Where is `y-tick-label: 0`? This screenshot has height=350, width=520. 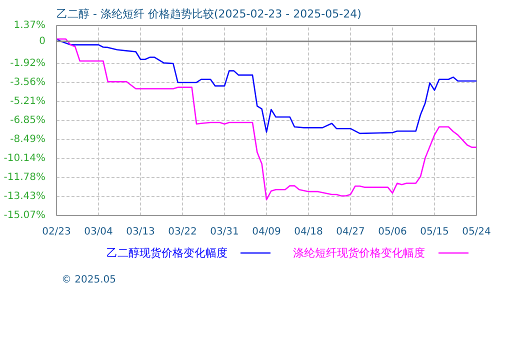
y-tick-label: 0 is located at coordinates (42, 41).